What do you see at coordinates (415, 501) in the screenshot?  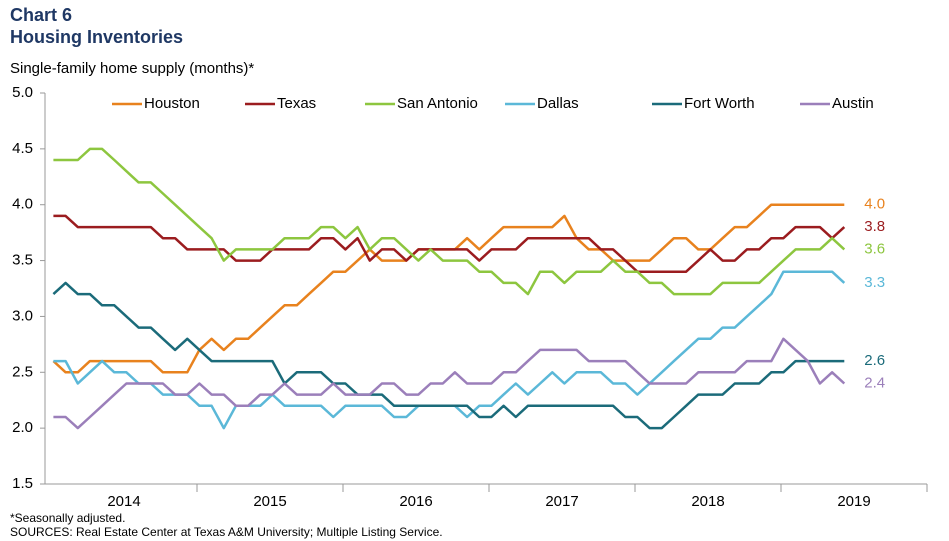 I see `x-tick-label: 2016` at bounding box center [415, 501].